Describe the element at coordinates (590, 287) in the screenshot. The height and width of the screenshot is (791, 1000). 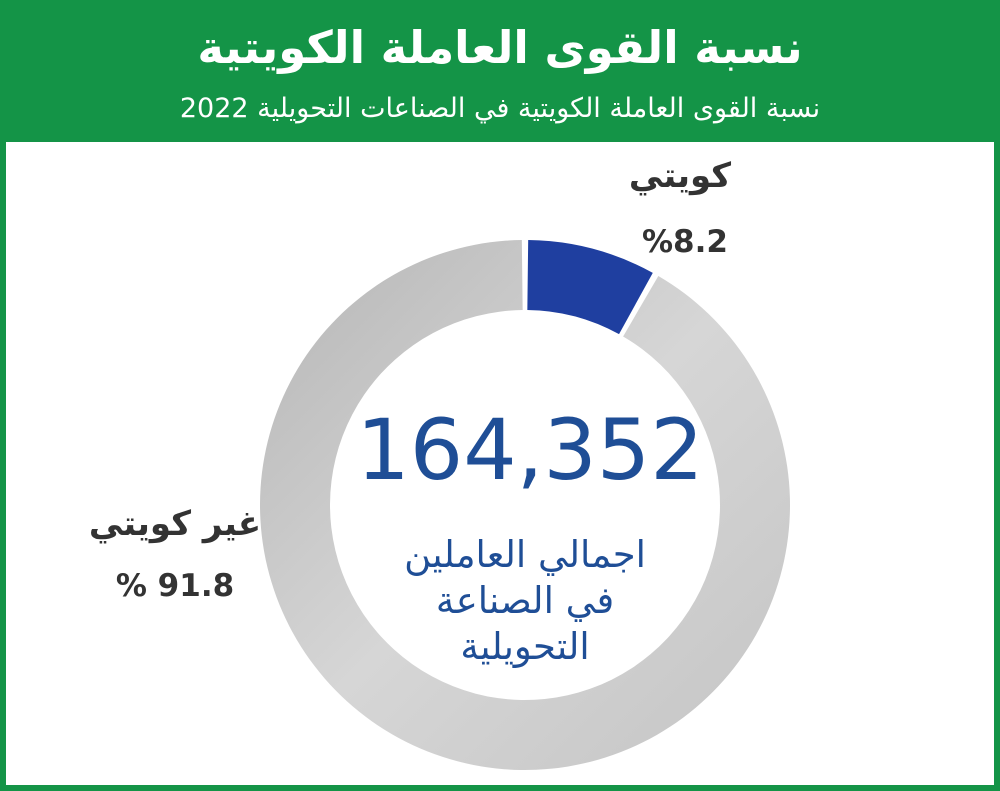
I see `slice-kuwaiti` at that location.